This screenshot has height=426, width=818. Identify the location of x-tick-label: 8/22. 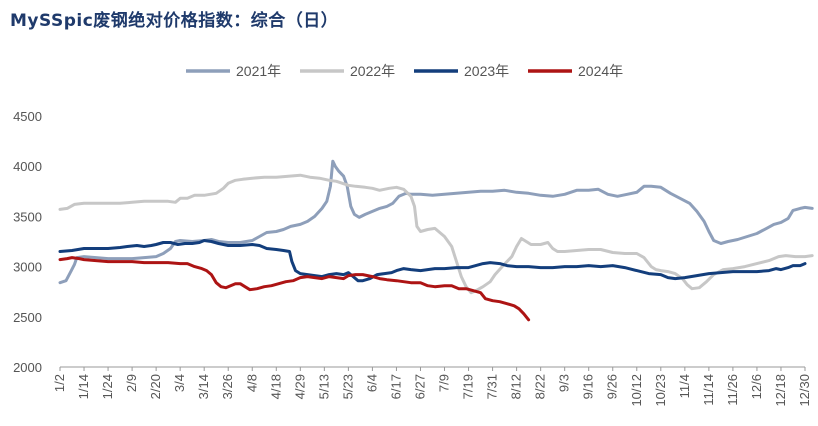
(540, 386).